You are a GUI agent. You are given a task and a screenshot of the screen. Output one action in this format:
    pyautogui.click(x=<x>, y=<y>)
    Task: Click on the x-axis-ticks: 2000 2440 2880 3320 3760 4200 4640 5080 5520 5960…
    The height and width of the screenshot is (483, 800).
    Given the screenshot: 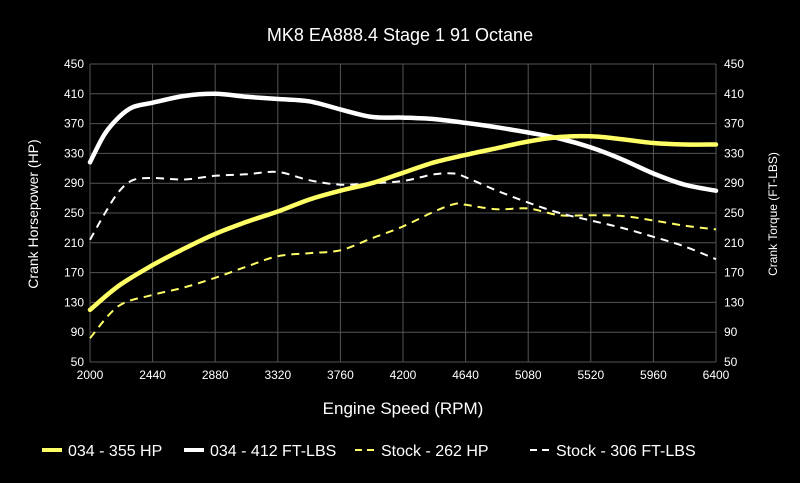 What is the action you would take?
    pyautogui.click(x=403, y=375)
    